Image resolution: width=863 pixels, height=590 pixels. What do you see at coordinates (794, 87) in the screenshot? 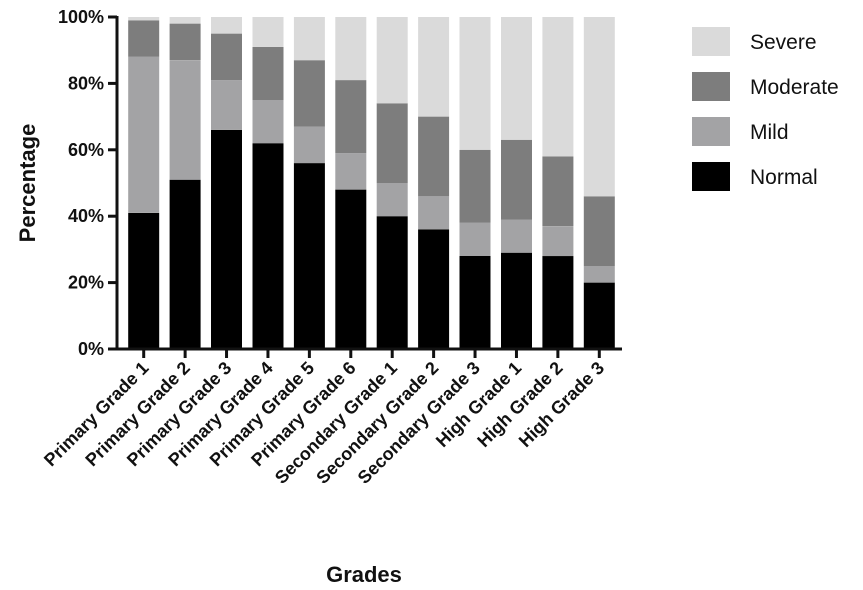
I see `legend-label-moderate: Moderate` at bounding box center [794, 87].